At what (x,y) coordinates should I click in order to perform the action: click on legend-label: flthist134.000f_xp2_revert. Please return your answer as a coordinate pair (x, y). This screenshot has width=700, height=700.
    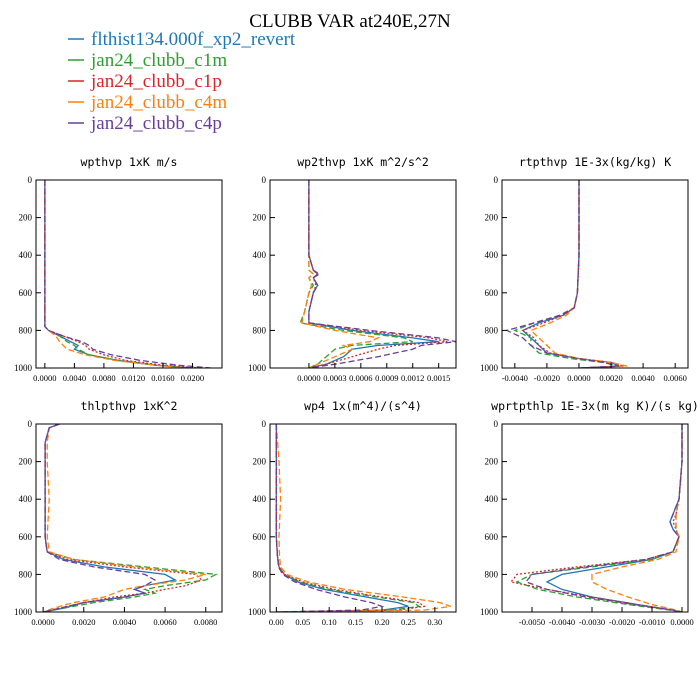
    Looking at the image, I should click on (193, 39).